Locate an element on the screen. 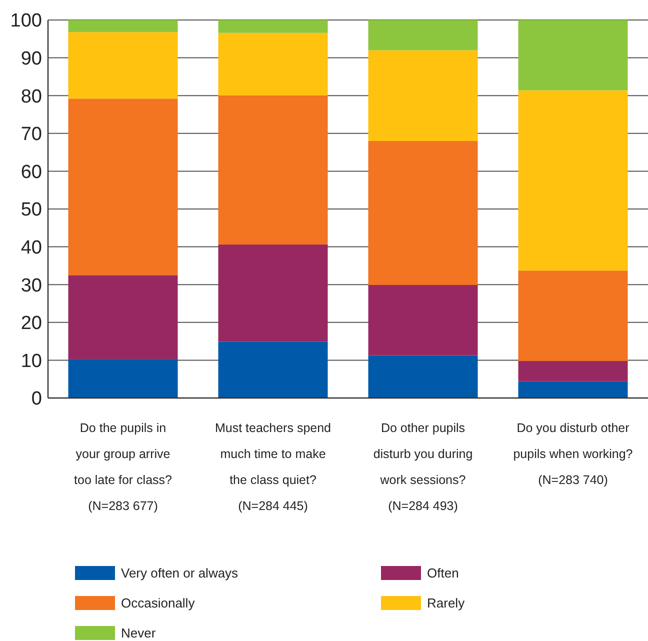  y-tick-label: 90 is located at coordinates (31, 59).